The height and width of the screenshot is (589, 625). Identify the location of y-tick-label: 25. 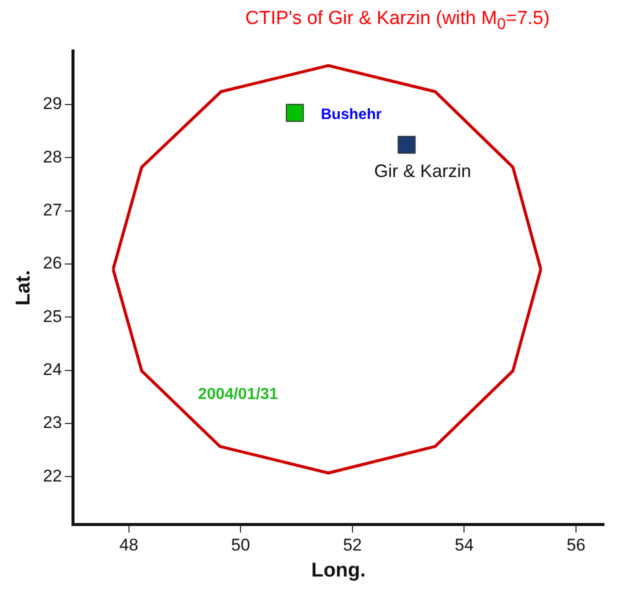
(52, 316).